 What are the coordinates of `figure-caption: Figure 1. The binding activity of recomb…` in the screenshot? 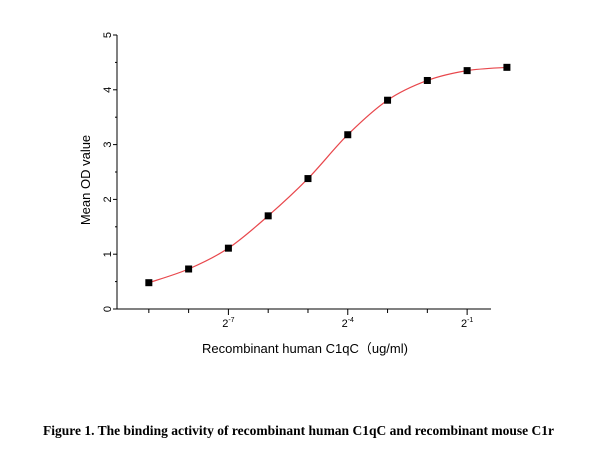 It's located at (298, 430).